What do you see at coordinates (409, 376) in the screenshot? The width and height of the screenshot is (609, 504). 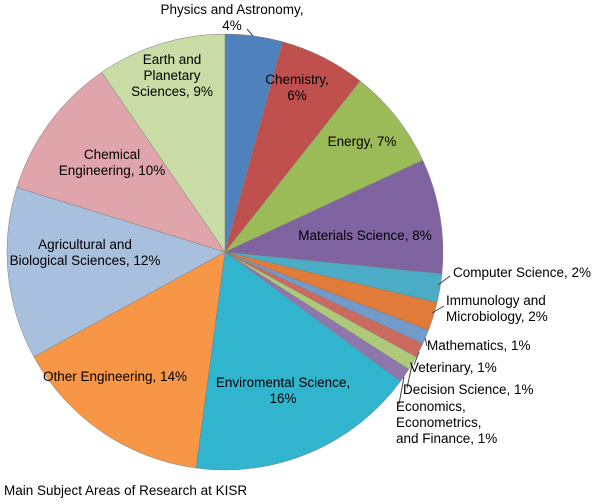 I see `leader-line-decision-science` at bounding box center [409, 376].